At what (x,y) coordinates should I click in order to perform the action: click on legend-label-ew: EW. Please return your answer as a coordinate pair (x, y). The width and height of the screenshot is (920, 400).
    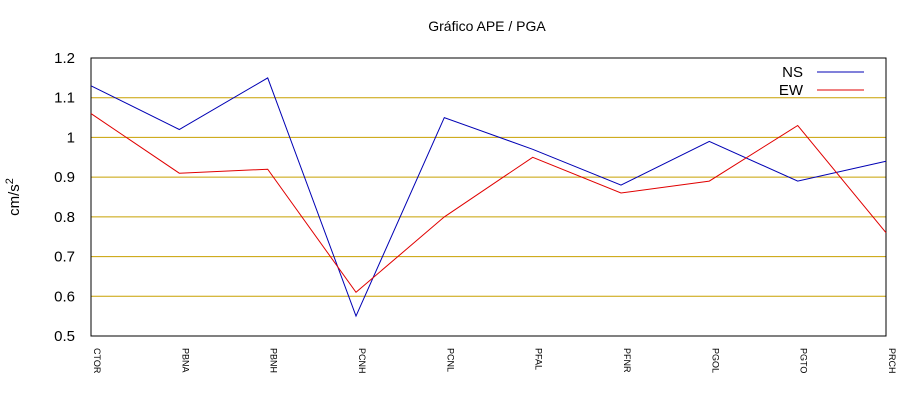
    Looking at the image, I should click on (791, 90).